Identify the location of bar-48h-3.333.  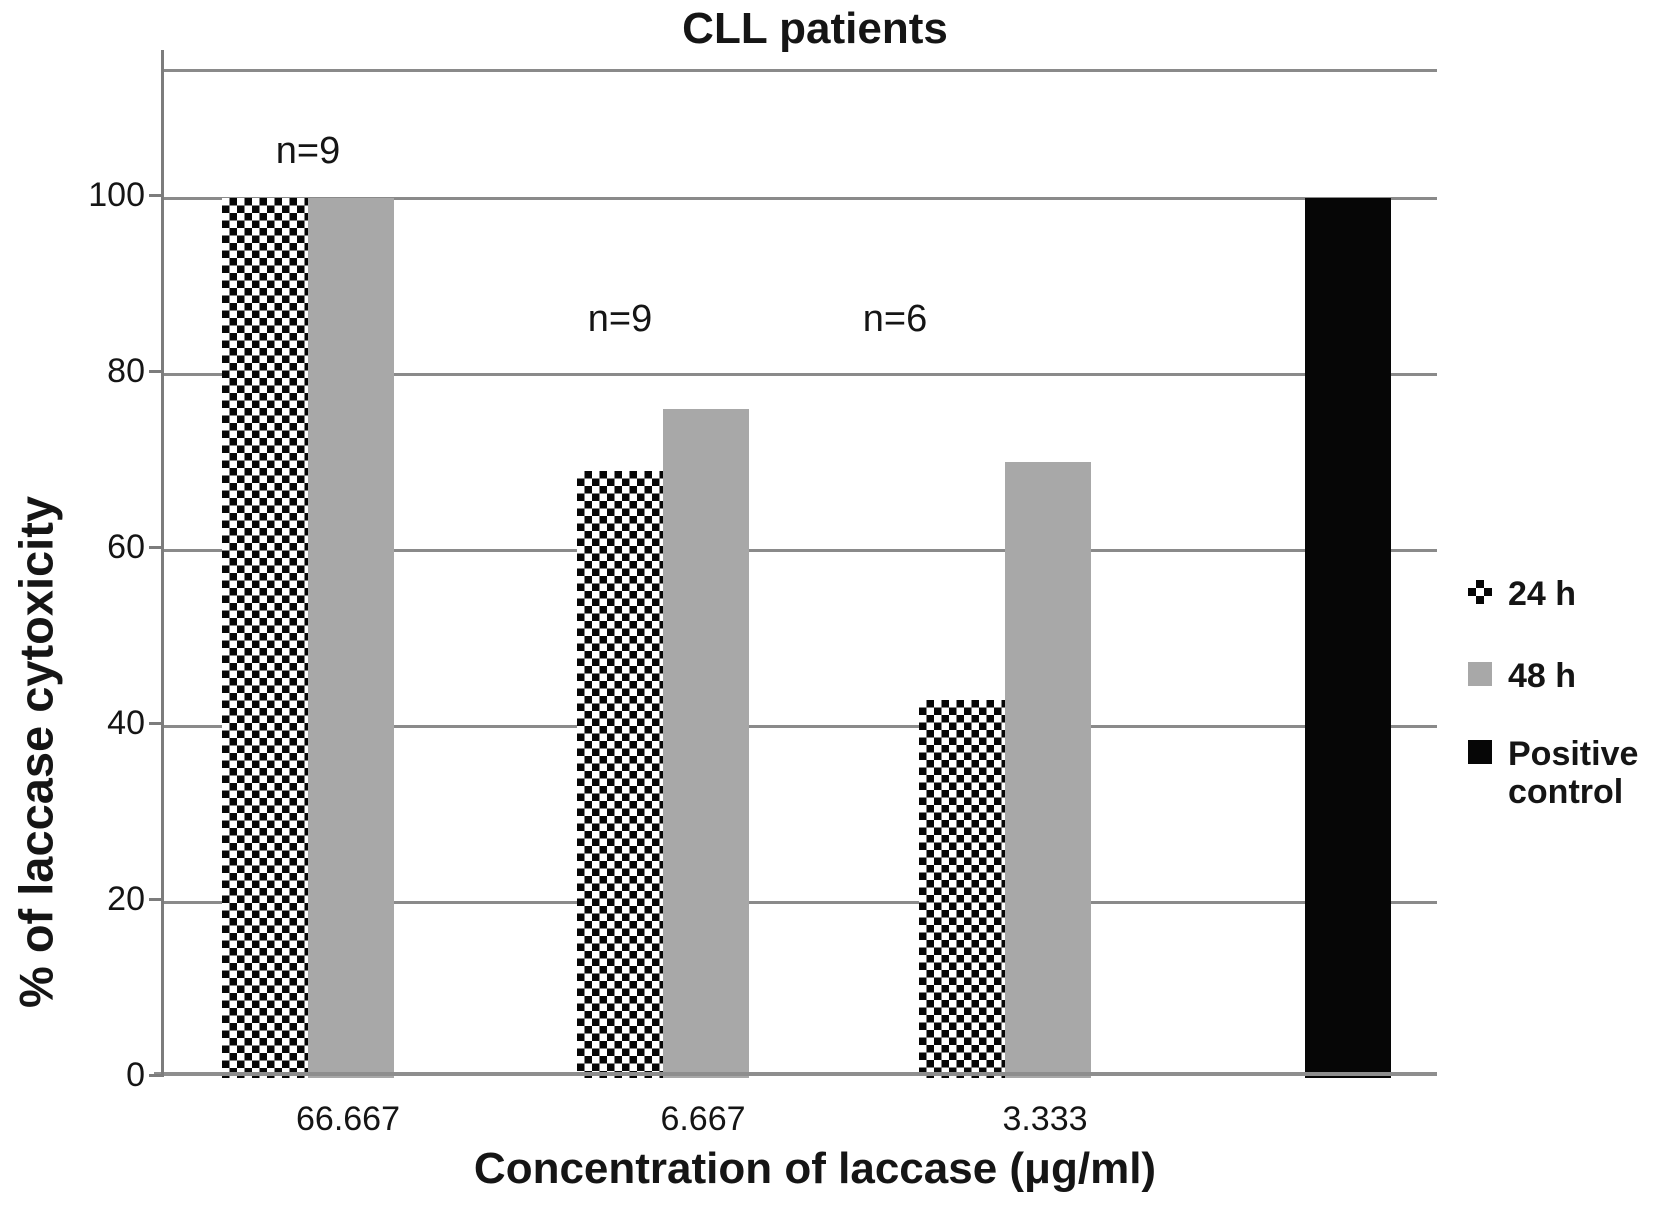
(1048, 770).